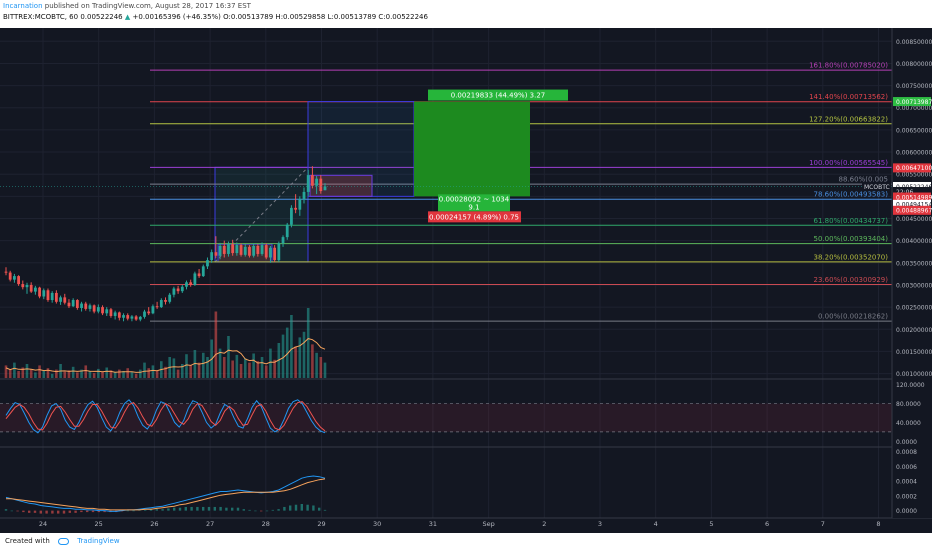  I want to click on price-change: +0.00165396 (+46.35%), so click(176, 17).